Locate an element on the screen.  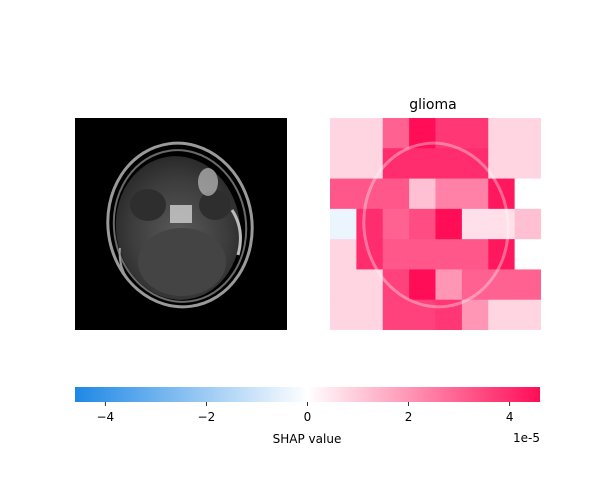
colorbar-tick-label: 4 is located at coordinates (510, 417).